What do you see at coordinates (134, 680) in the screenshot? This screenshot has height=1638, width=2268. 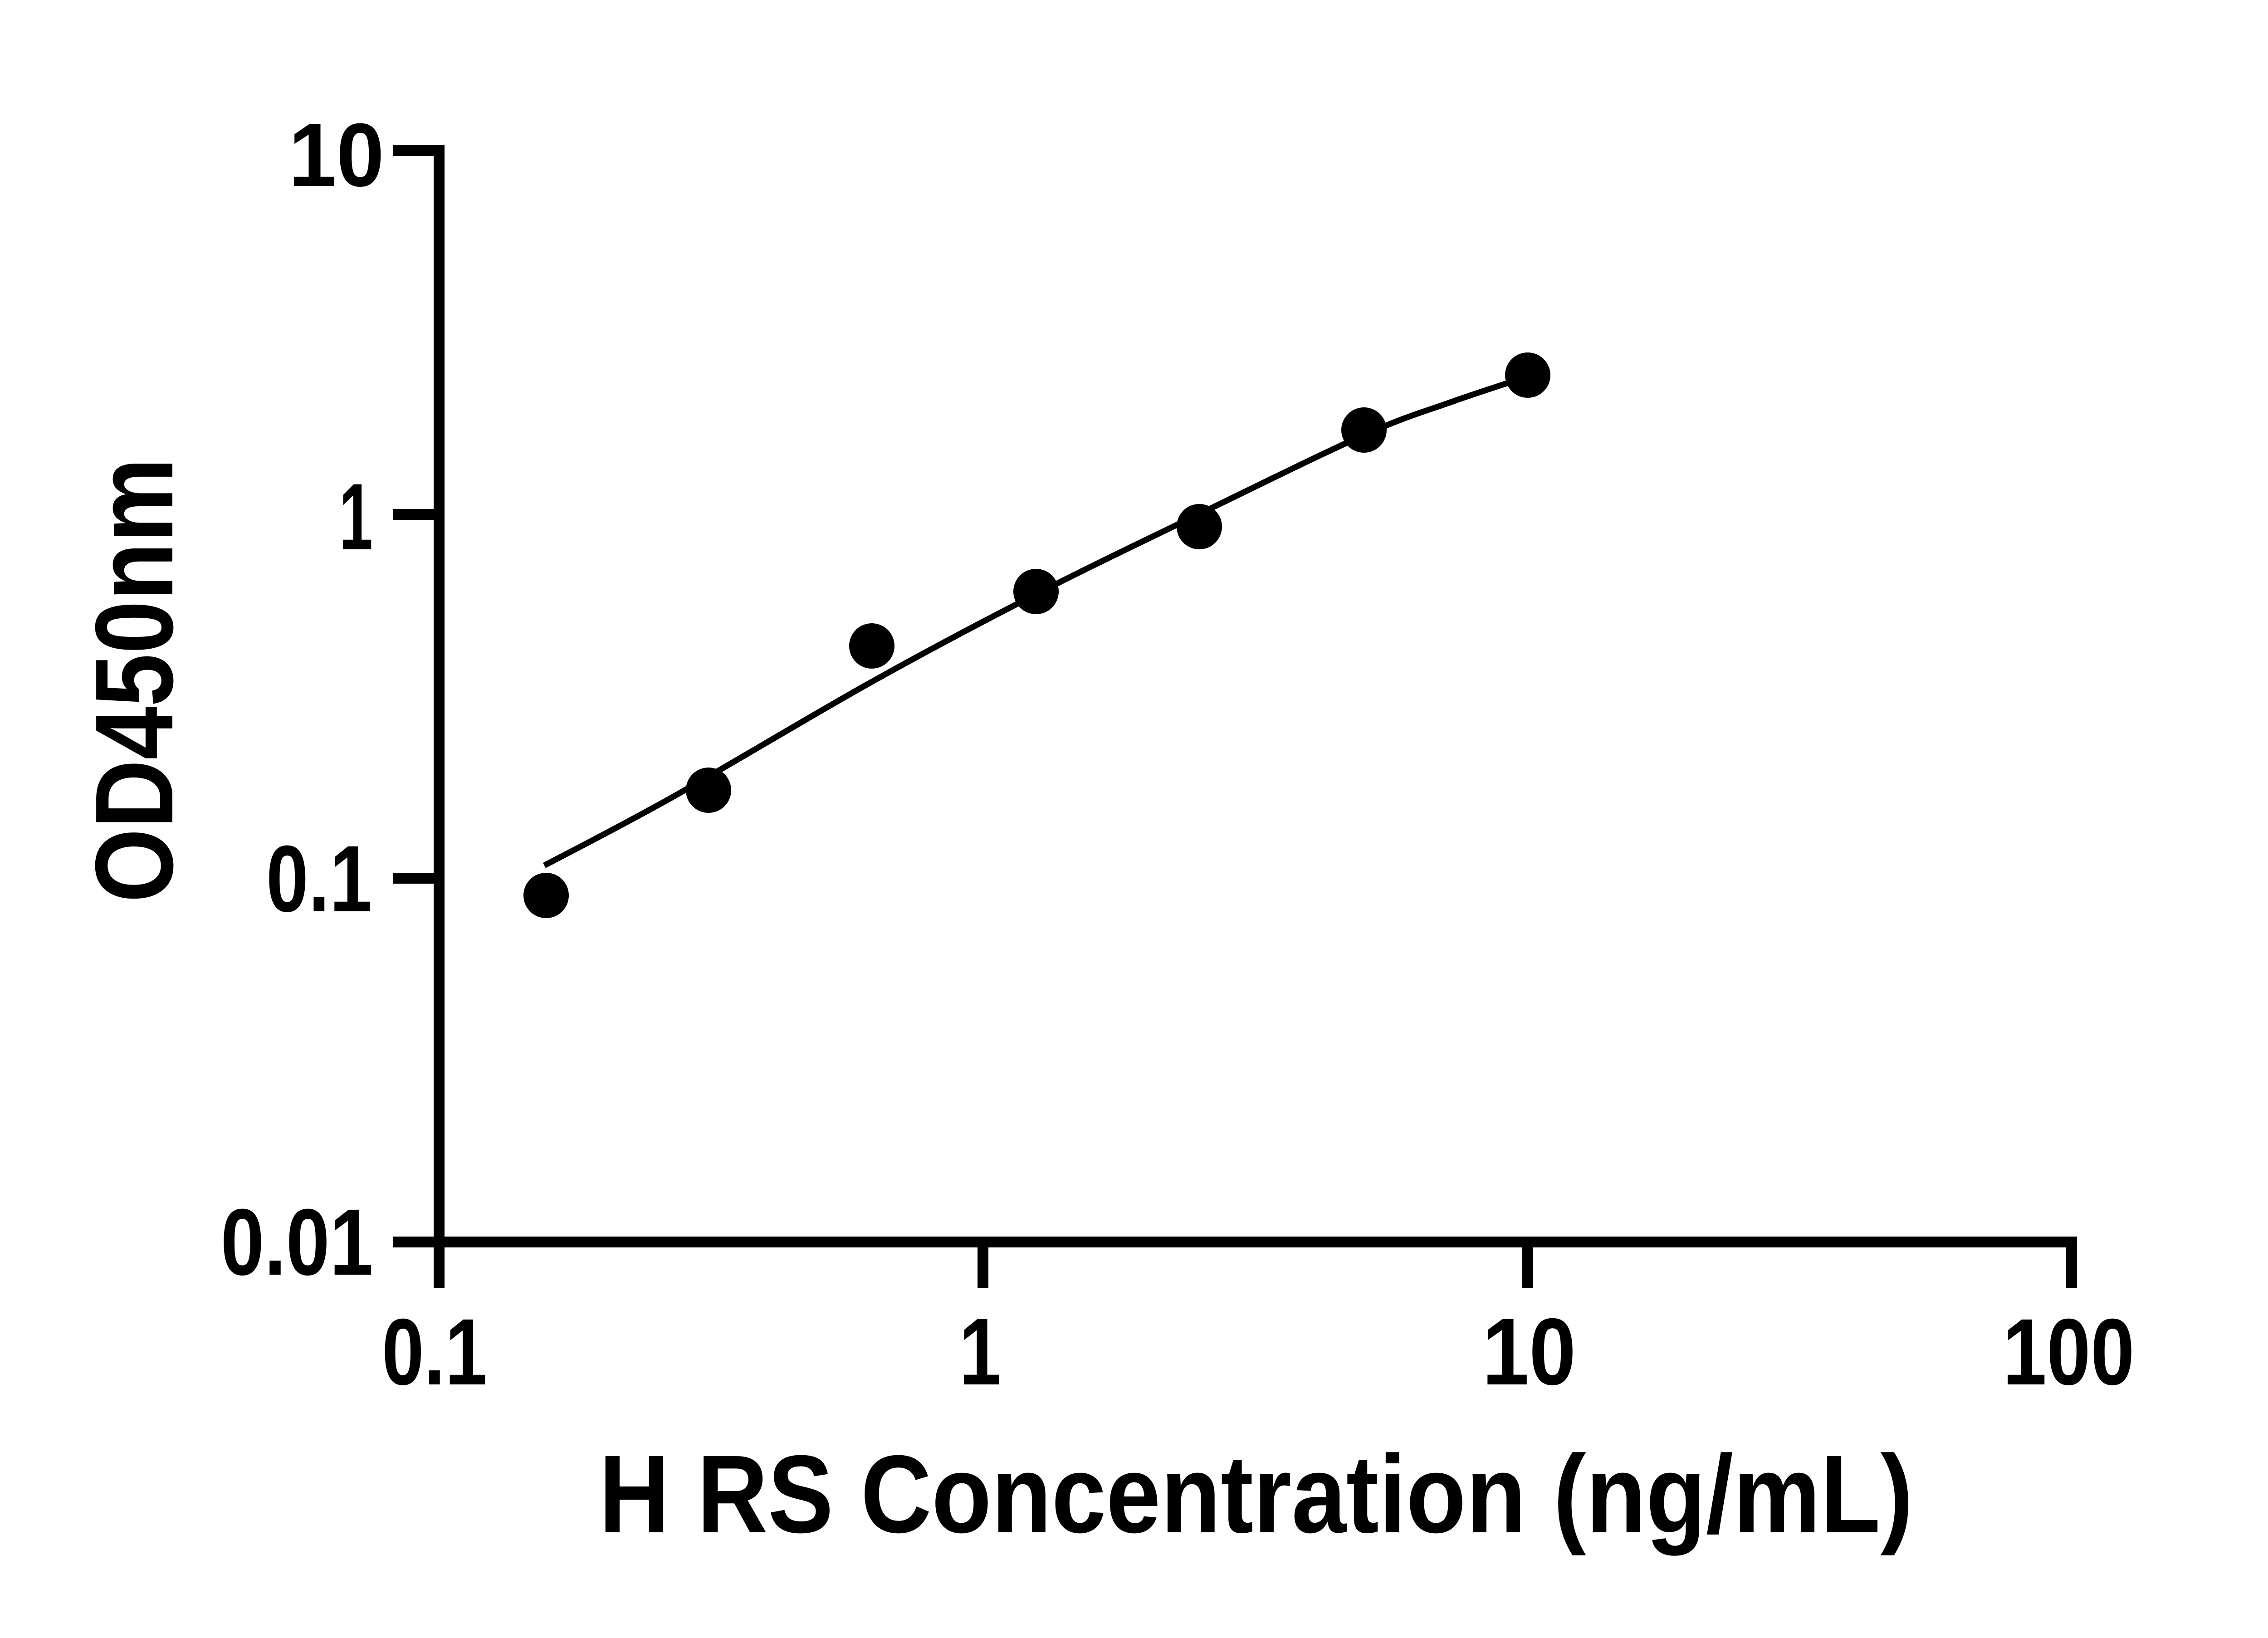 I see `svg-text: OD450nm` at bounding box center [134, 680].